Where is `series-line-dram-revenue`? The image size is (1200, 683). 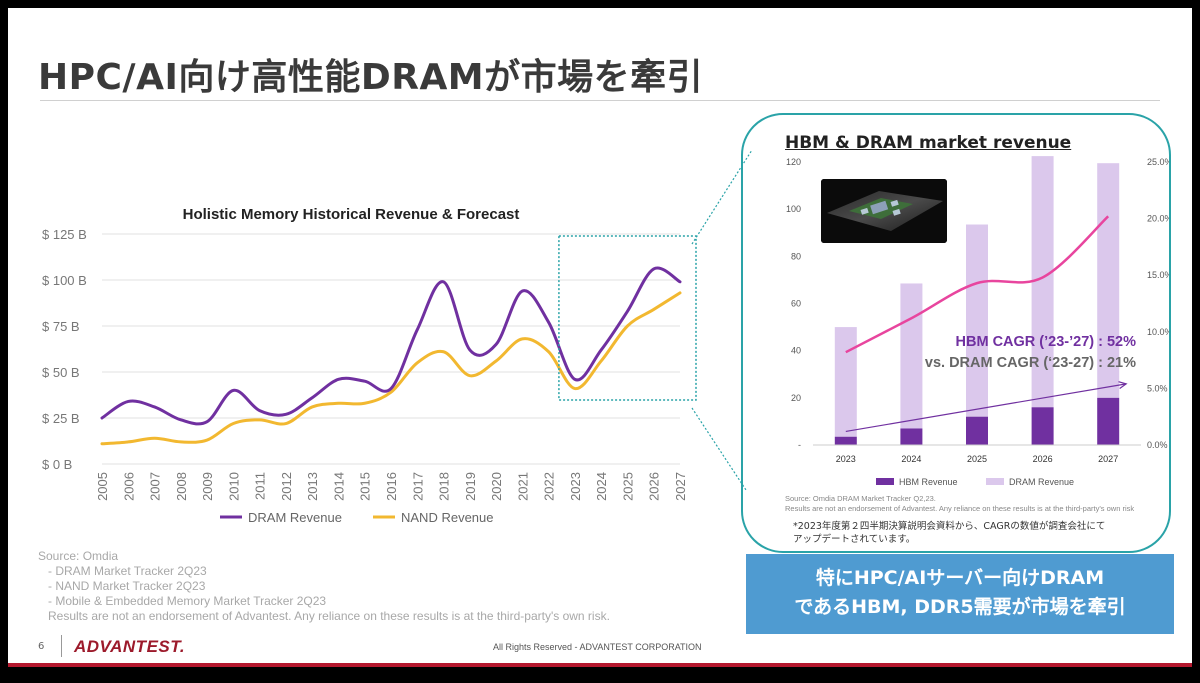
series-line-dram-revenue is located at coordinates (391, 346).